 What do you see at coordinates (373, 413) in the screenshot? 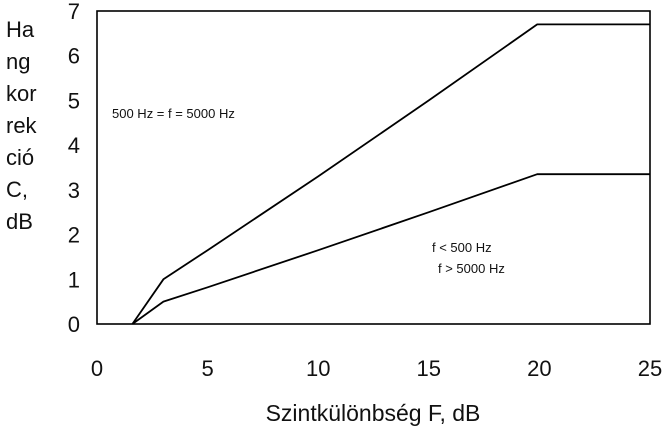
I see `x-axis-label: Szintkülönbség F, dB` at bounding box center [373, 413].